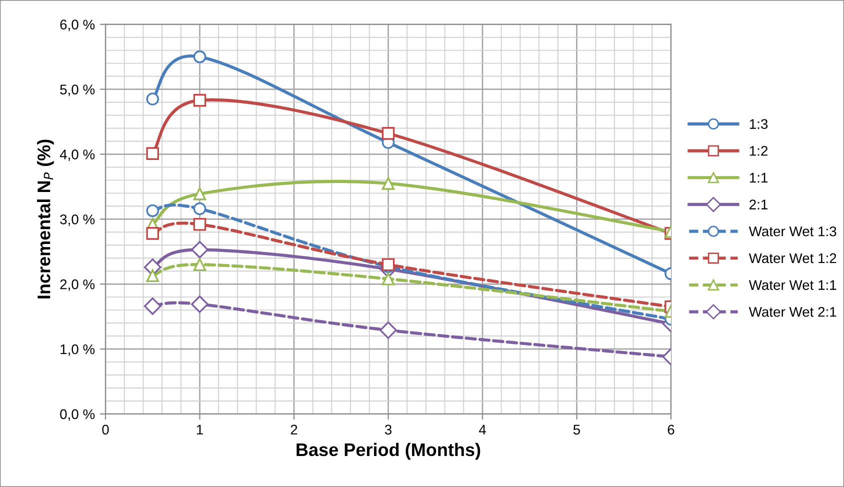 The width and height of the screenshot is (844, 487). What do you see at coordinates (482, 429) in the screenshot?
I see `x-tick-label: 4` at bounding box center [482, 429].